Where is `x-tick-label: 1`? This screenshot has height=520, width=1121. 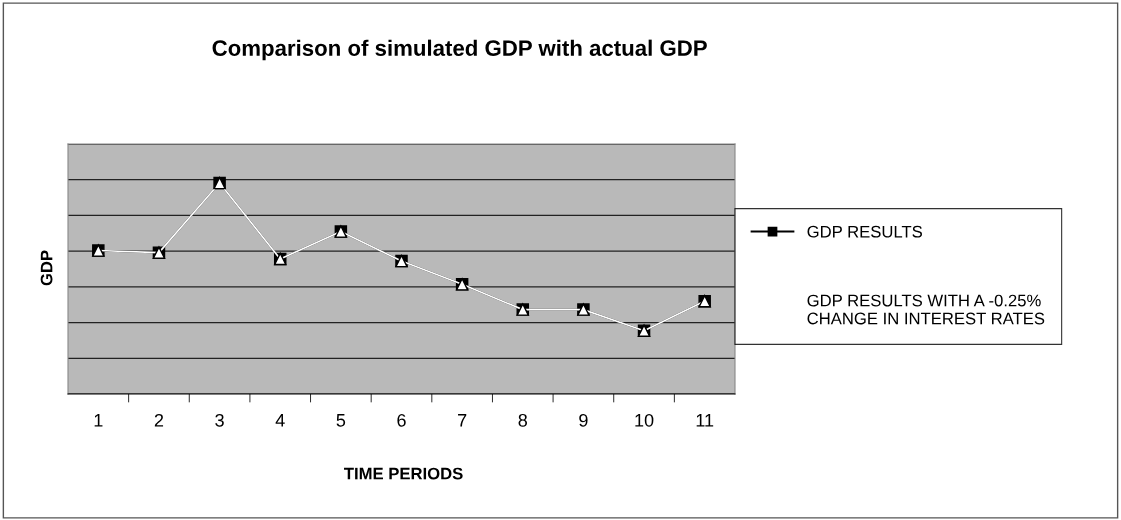 x-tick-label: 1 is located at coordinates (98, 420).